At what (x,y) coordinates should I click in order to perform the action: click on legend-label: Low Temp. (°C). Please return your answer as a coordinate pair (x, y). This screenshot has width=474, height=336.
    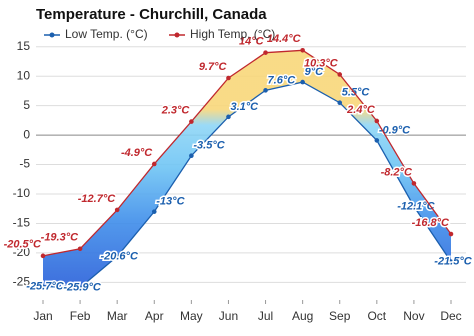
    Looking at the image, I should click on (106, 34).